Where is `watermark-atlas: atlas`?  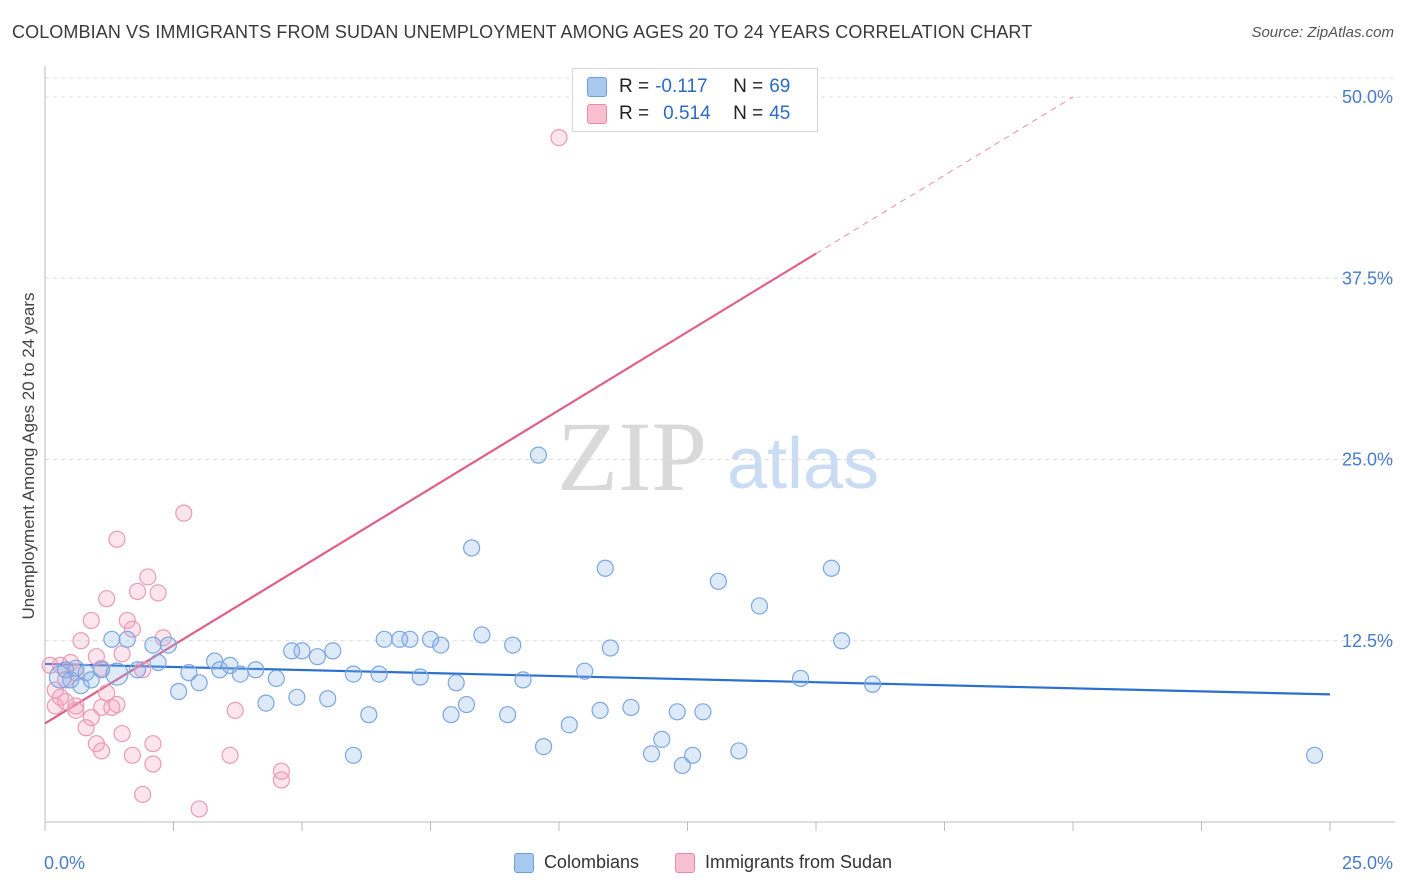 watermark-atlas: atlas is located at coordinates (803, 464).